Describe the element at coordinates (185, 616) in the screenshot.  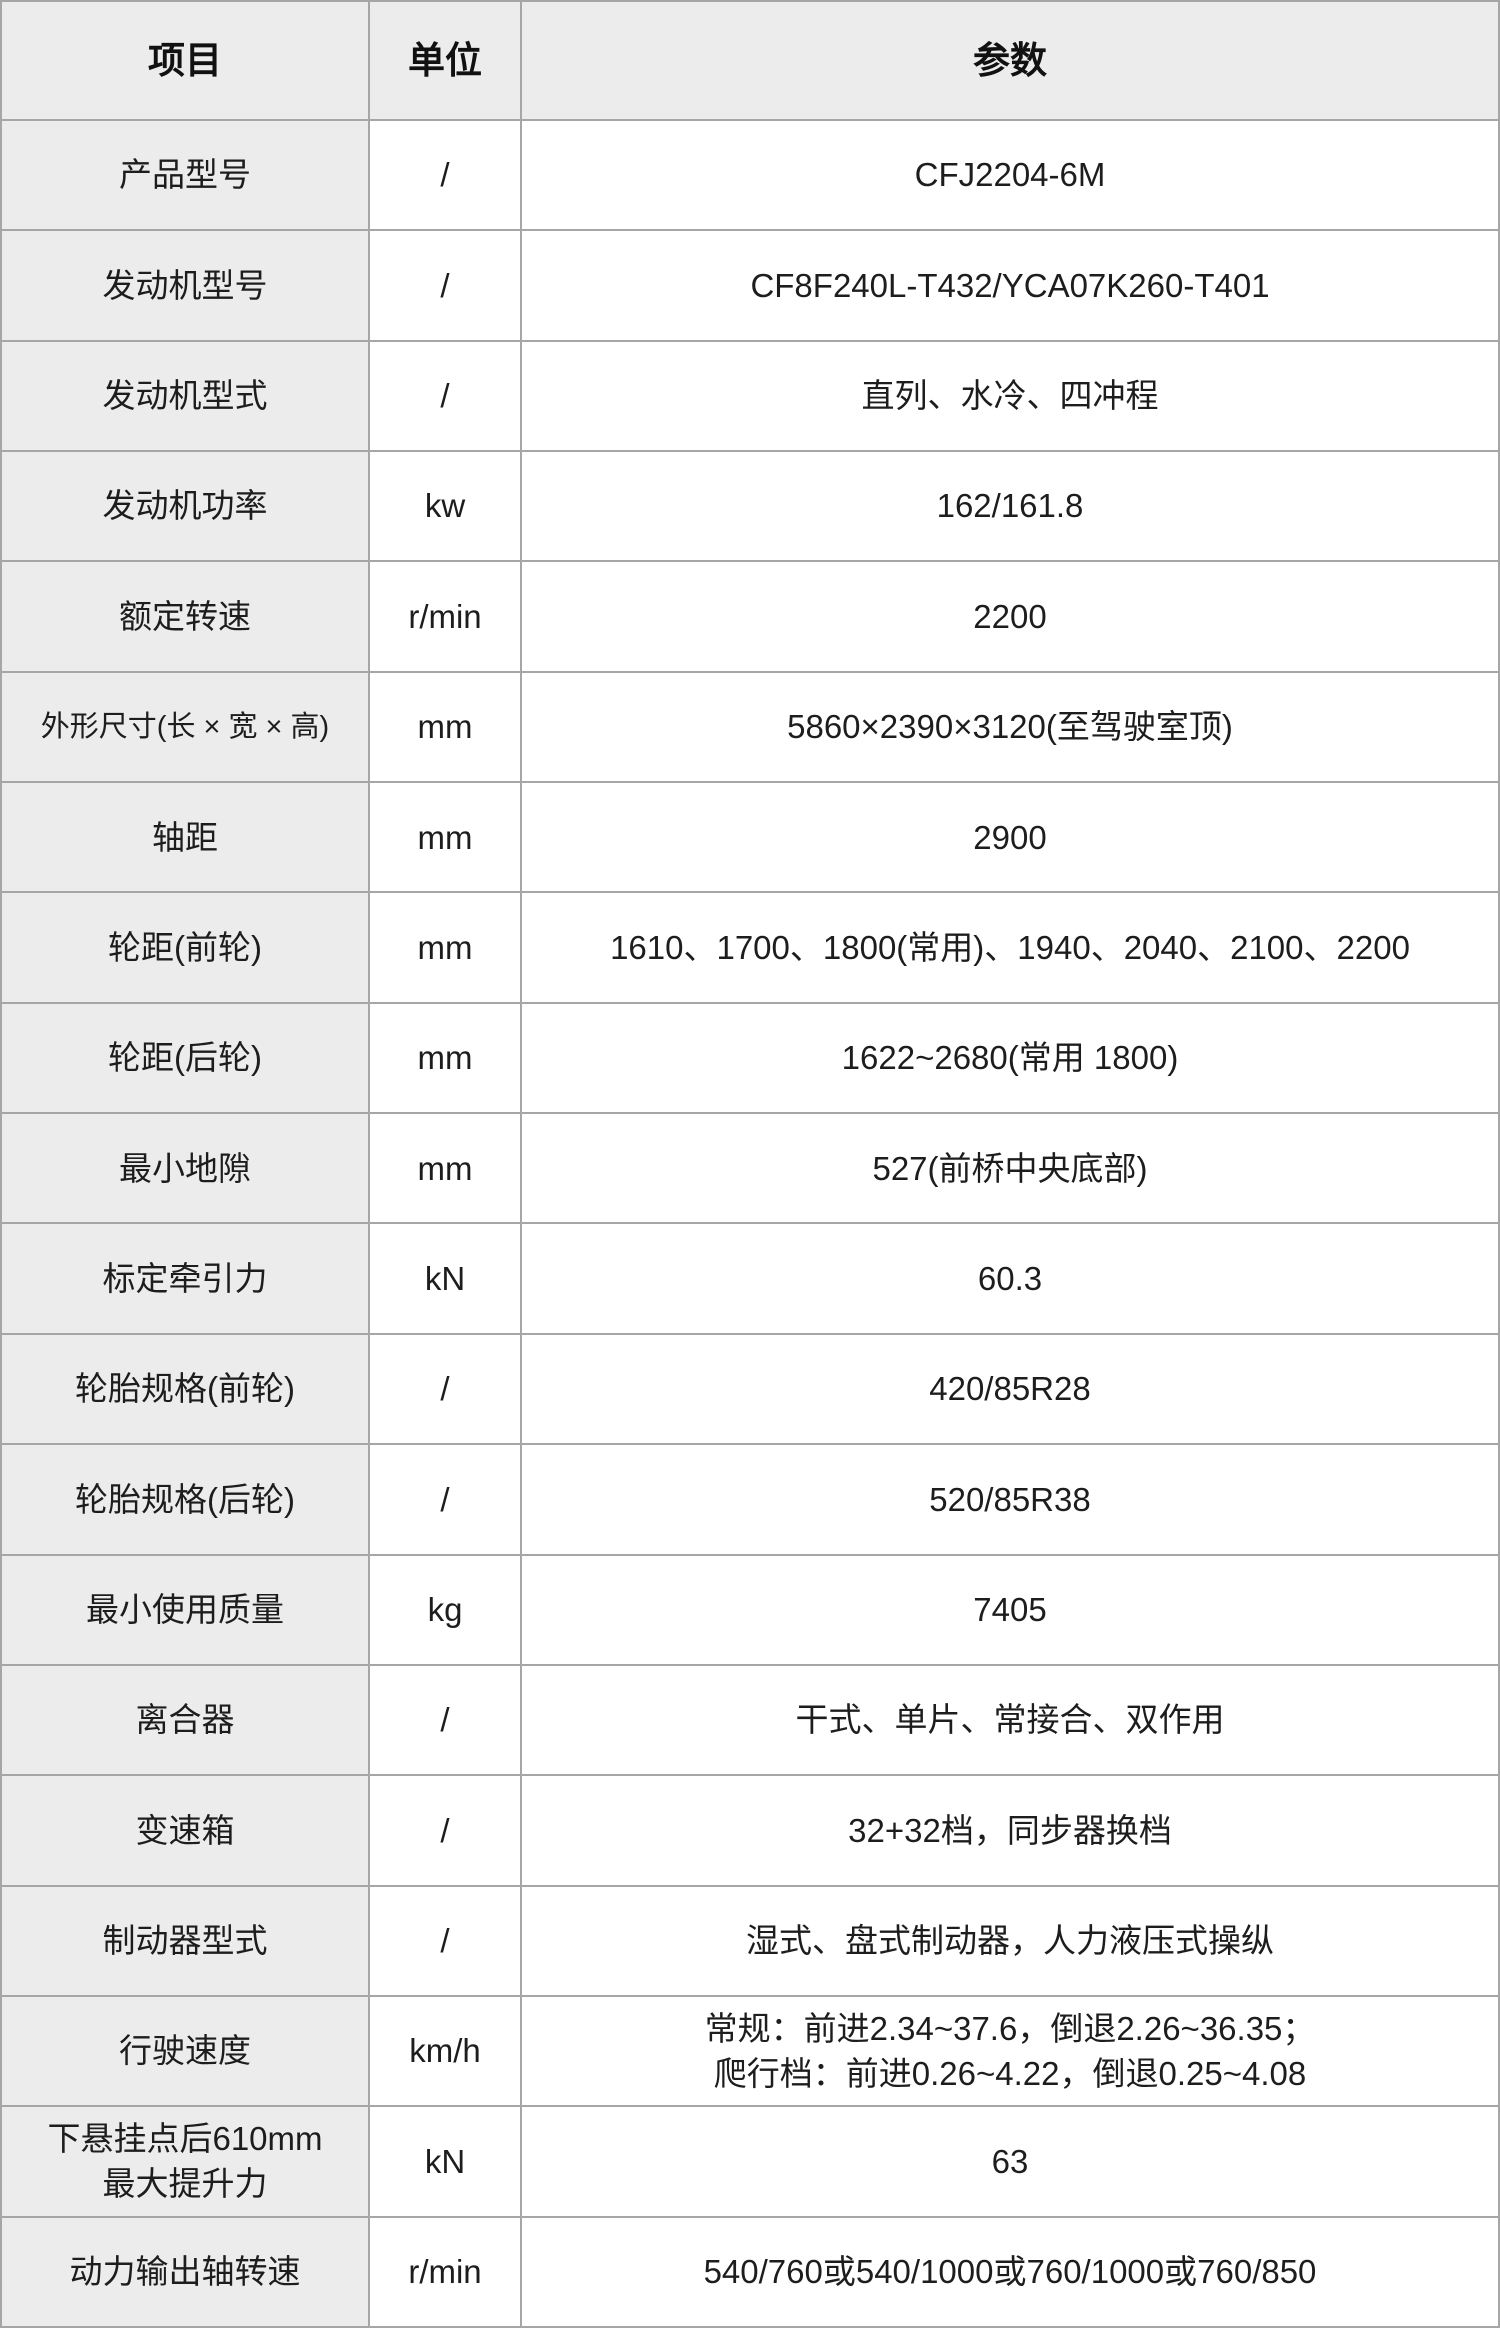
I see `row-item-cell: 额定转速` at that location.